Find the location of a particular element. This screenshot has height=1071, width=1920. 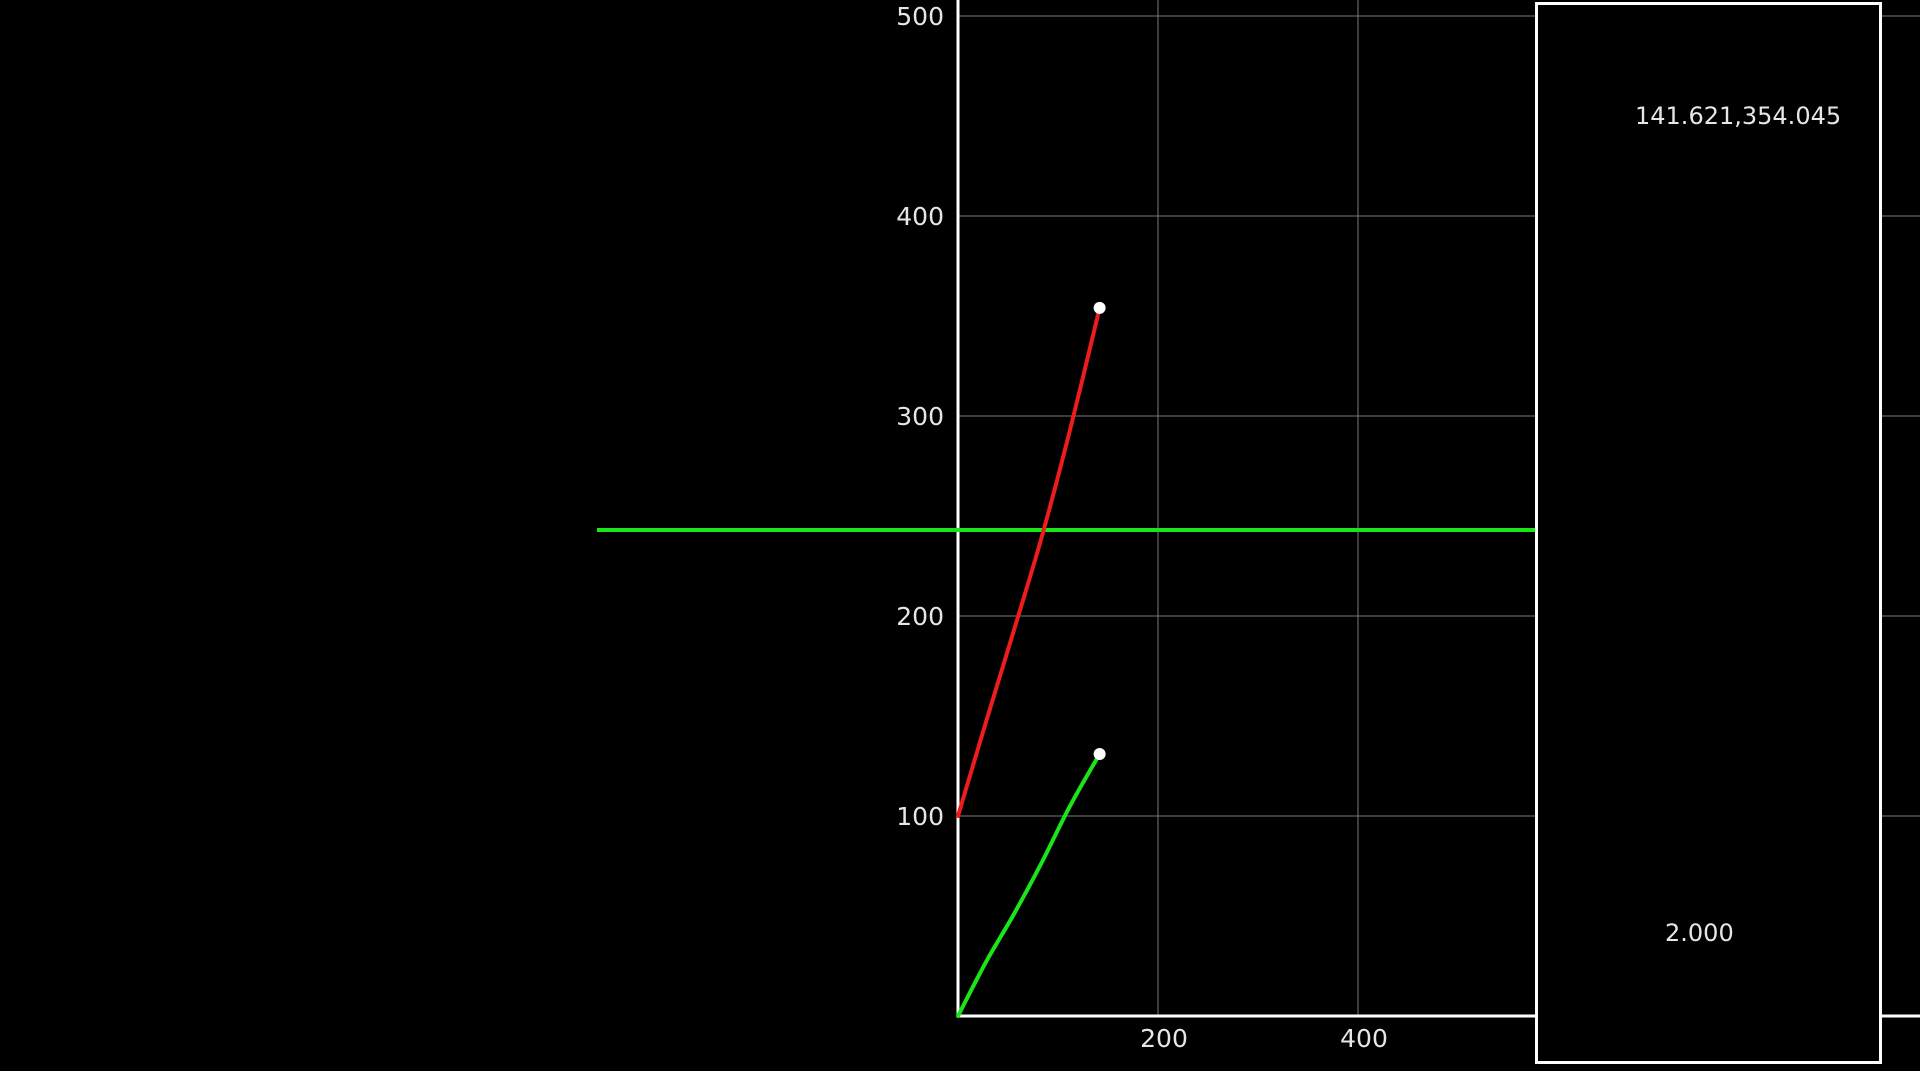

y-tick-label: 500 is located at coordinates (920, 16).